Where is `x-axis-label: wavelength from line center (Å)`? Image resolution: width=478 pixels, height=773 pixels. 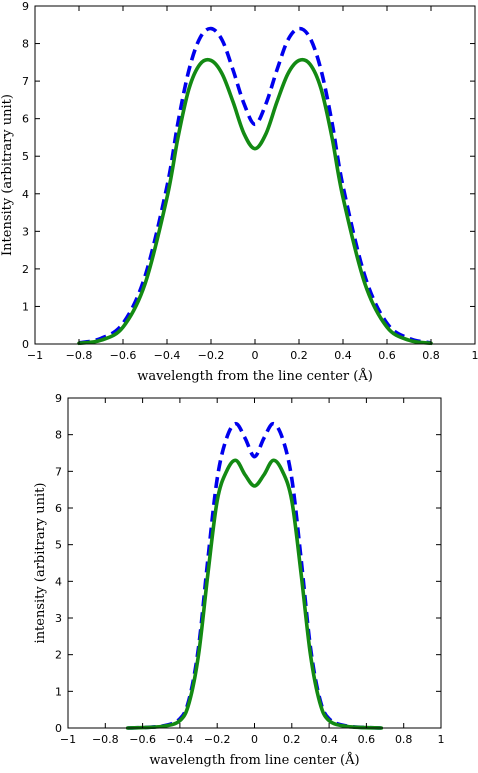
x-axis-label: wavelength from line center (Å) is located at coordinates (254, 760).